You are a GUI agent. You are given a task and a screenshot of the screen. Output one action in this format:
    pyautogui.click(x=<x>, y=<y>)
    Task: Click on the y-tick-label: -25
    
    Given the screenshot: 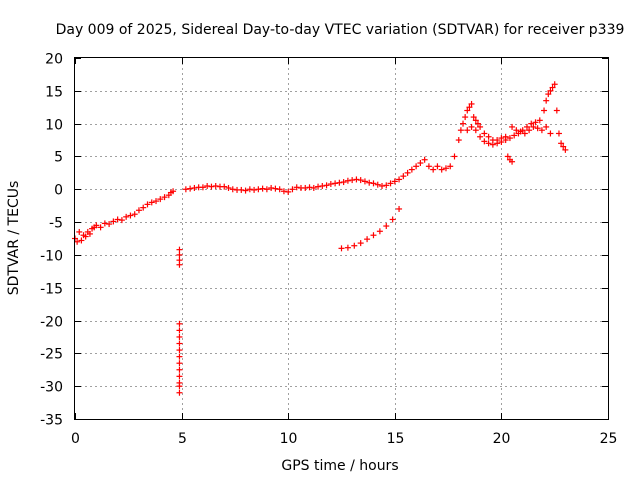 What is the action you would take?
    pyautogui.click(x=51, y=355)
    